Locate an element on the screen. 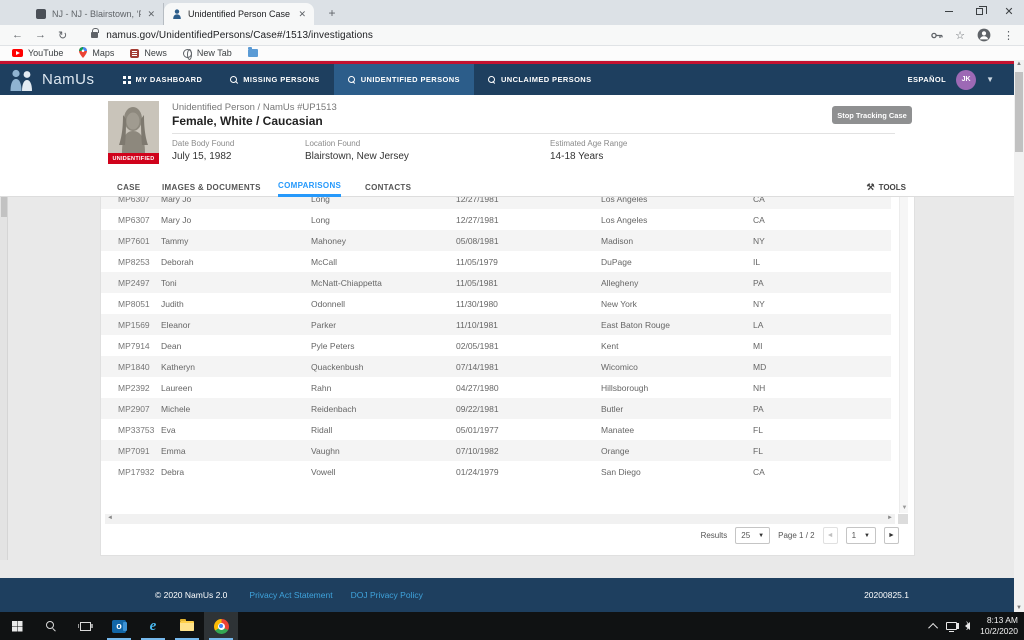  browser-menu-icon: ⋮ is located at coordinates (1008, 35).